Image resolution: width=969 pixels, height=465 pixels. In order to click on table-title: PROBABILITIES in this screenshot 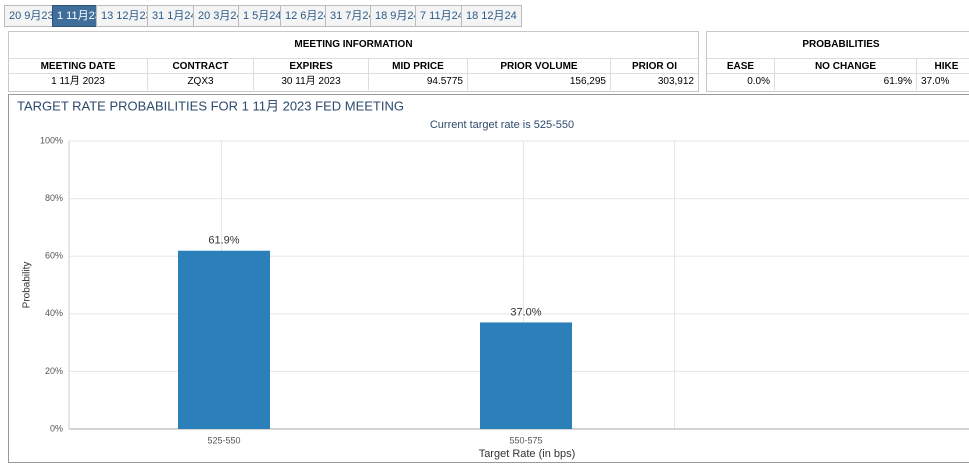, I will do `click(841, 44)`.